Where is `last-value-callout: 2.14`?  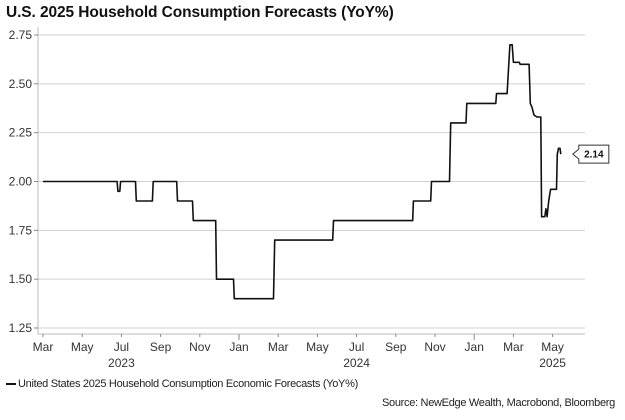
last-value-callout: 2.14 is located at coordinates (591, 154).